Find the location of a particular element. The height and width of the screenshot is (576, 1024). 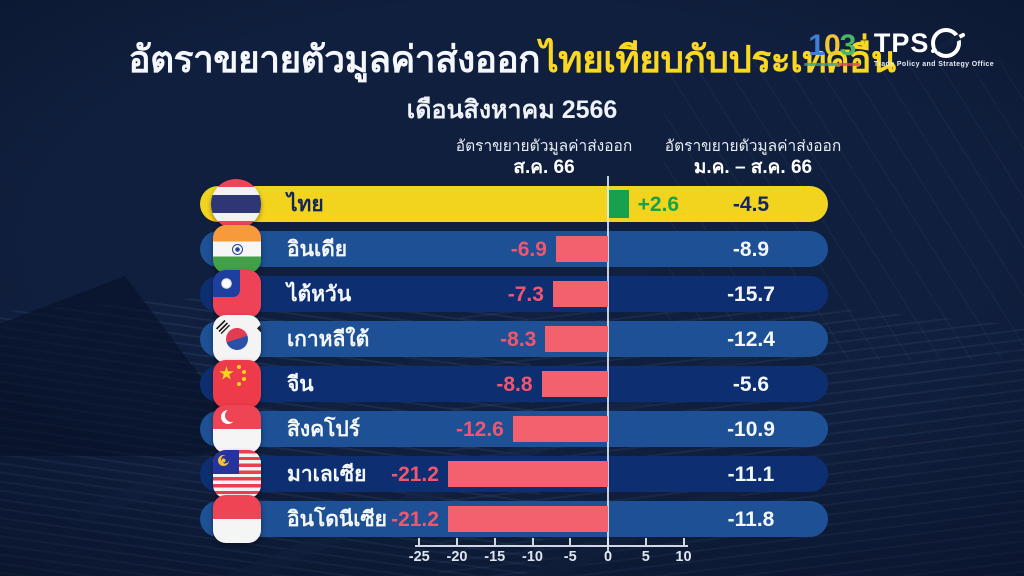

country-label: ไต้หวัน is located at coordinates (319, 294).